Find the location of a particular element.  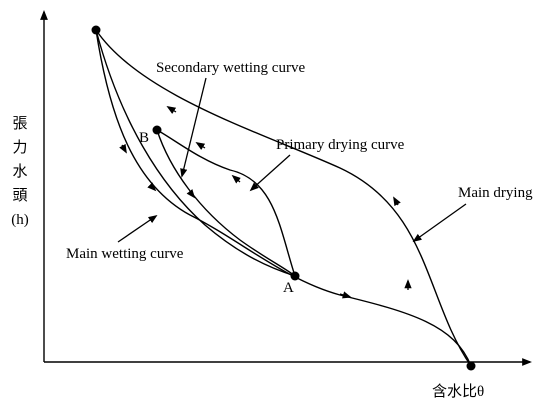

curve-label: Secondary wetting curve is located at coordinates (230, 68).